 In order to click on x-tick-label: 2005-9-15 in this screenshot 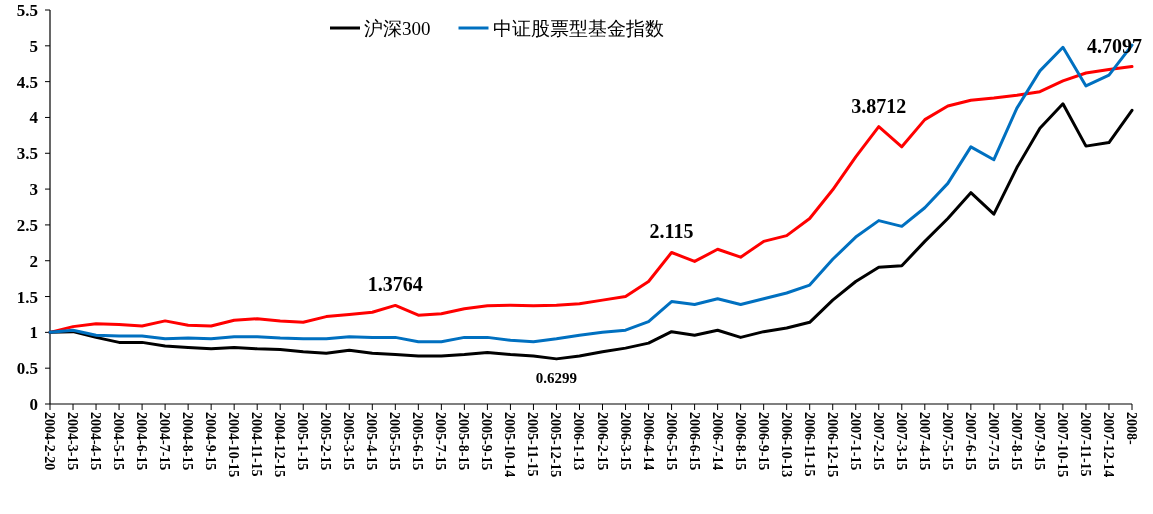, I will do `click(487, 441)`.